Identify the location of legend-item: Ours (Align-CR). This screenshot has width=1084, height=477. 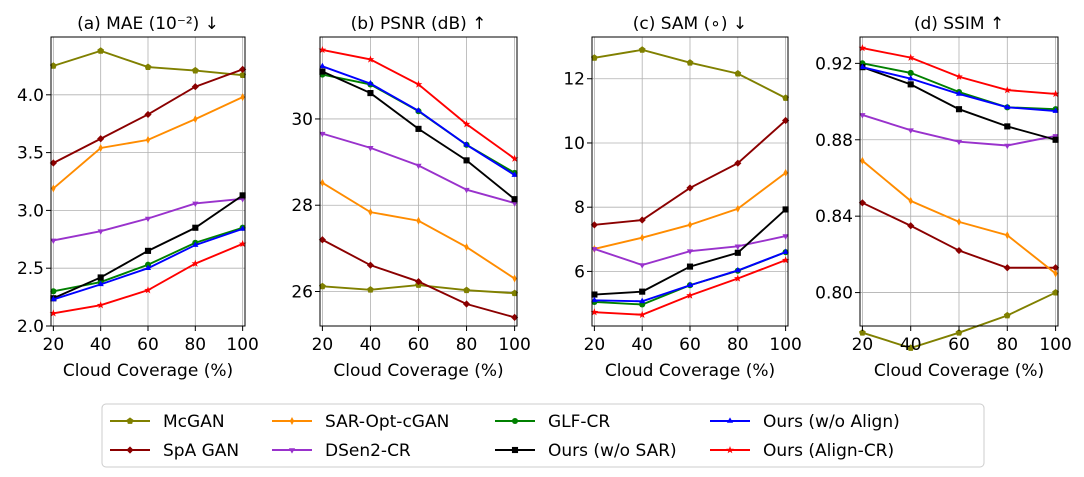
(802, 451).